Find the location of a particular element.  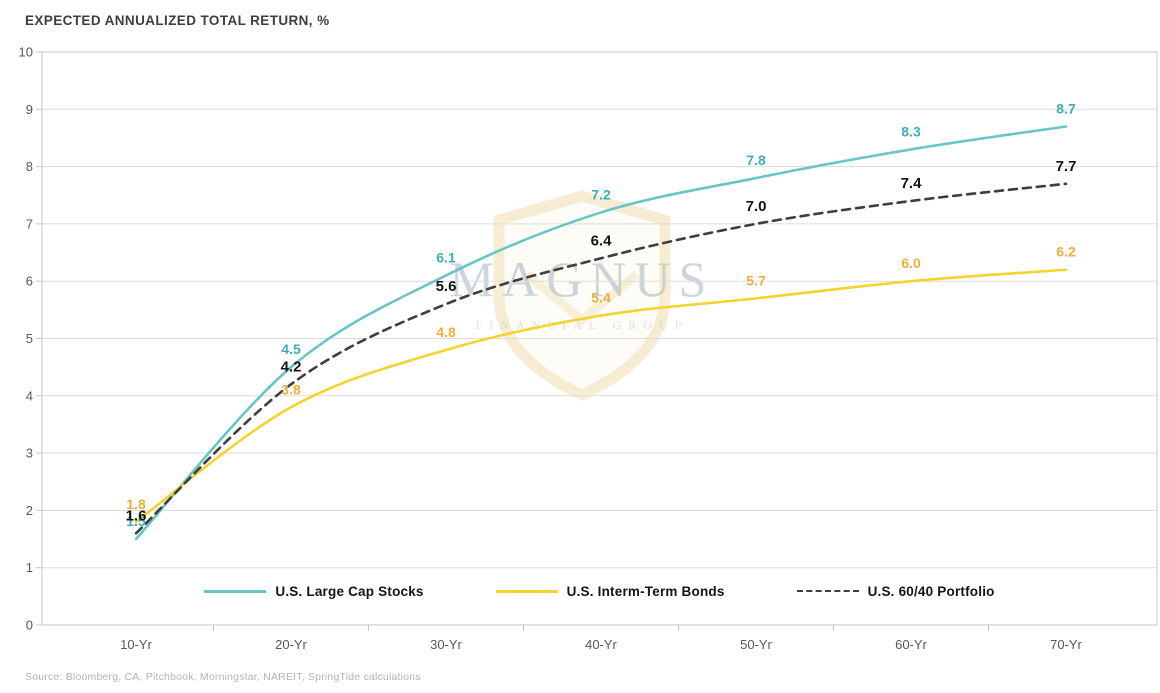

y-tick-label: 0 is located at coordinates (29, 625).